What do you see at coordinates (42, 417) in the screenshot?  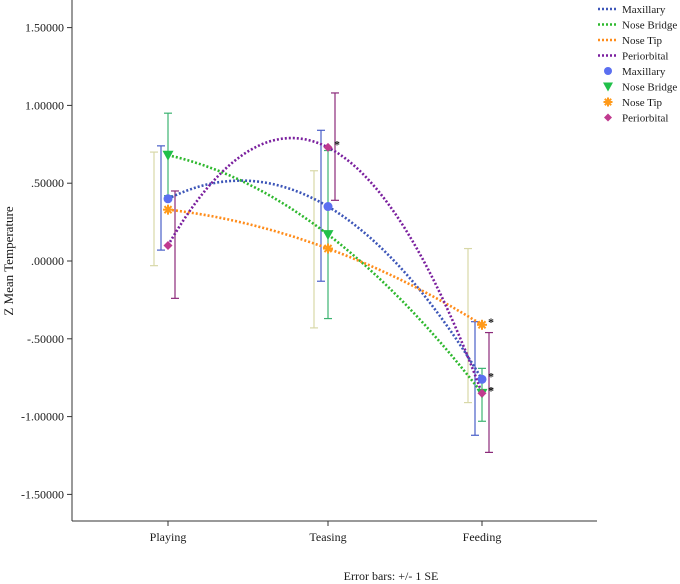 I see `y-tick-label: -1.00000` at bounding box center [42, 417].